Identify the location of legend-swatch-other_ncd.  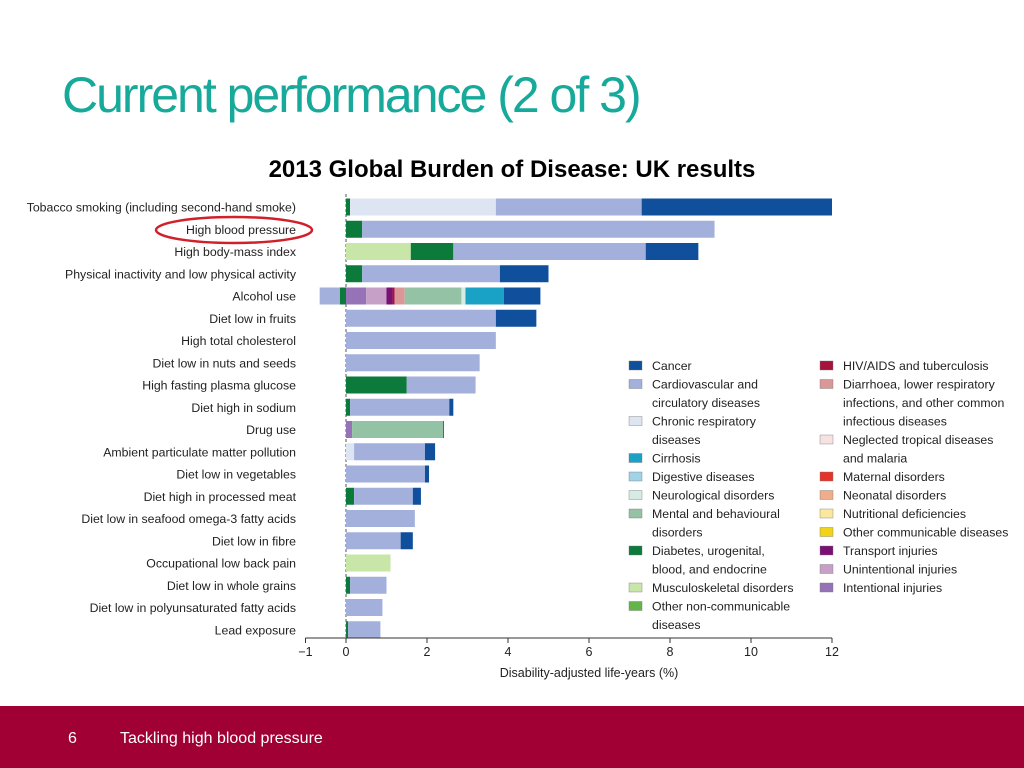
(635, 606).